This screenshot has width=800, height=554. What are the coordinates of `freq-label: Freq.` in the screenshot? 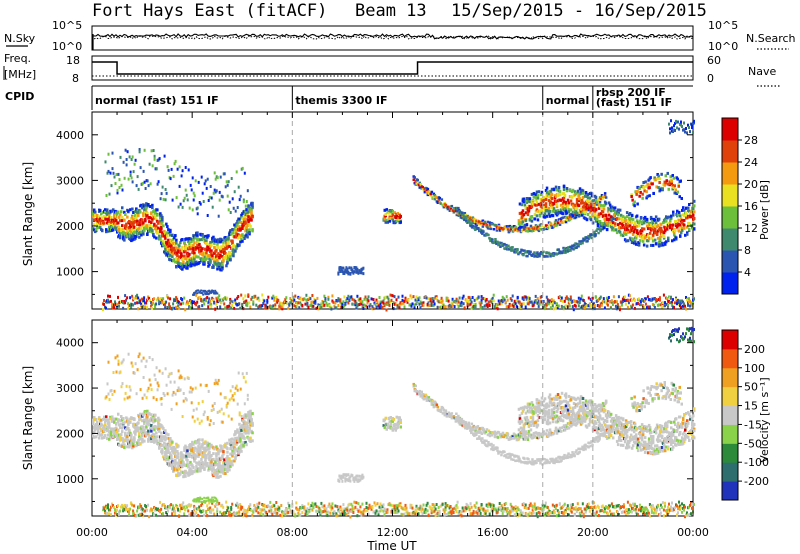 It's located at (17, 58).